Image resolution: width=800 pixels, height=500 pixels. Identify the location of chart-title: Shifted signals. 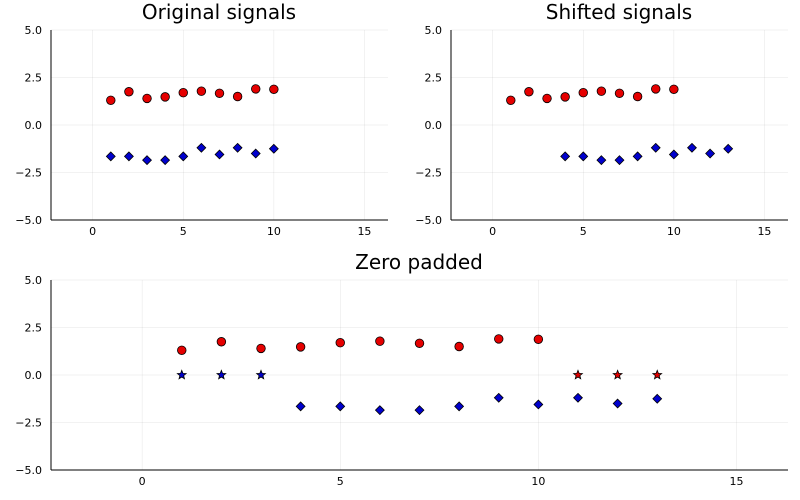
(619, 12).